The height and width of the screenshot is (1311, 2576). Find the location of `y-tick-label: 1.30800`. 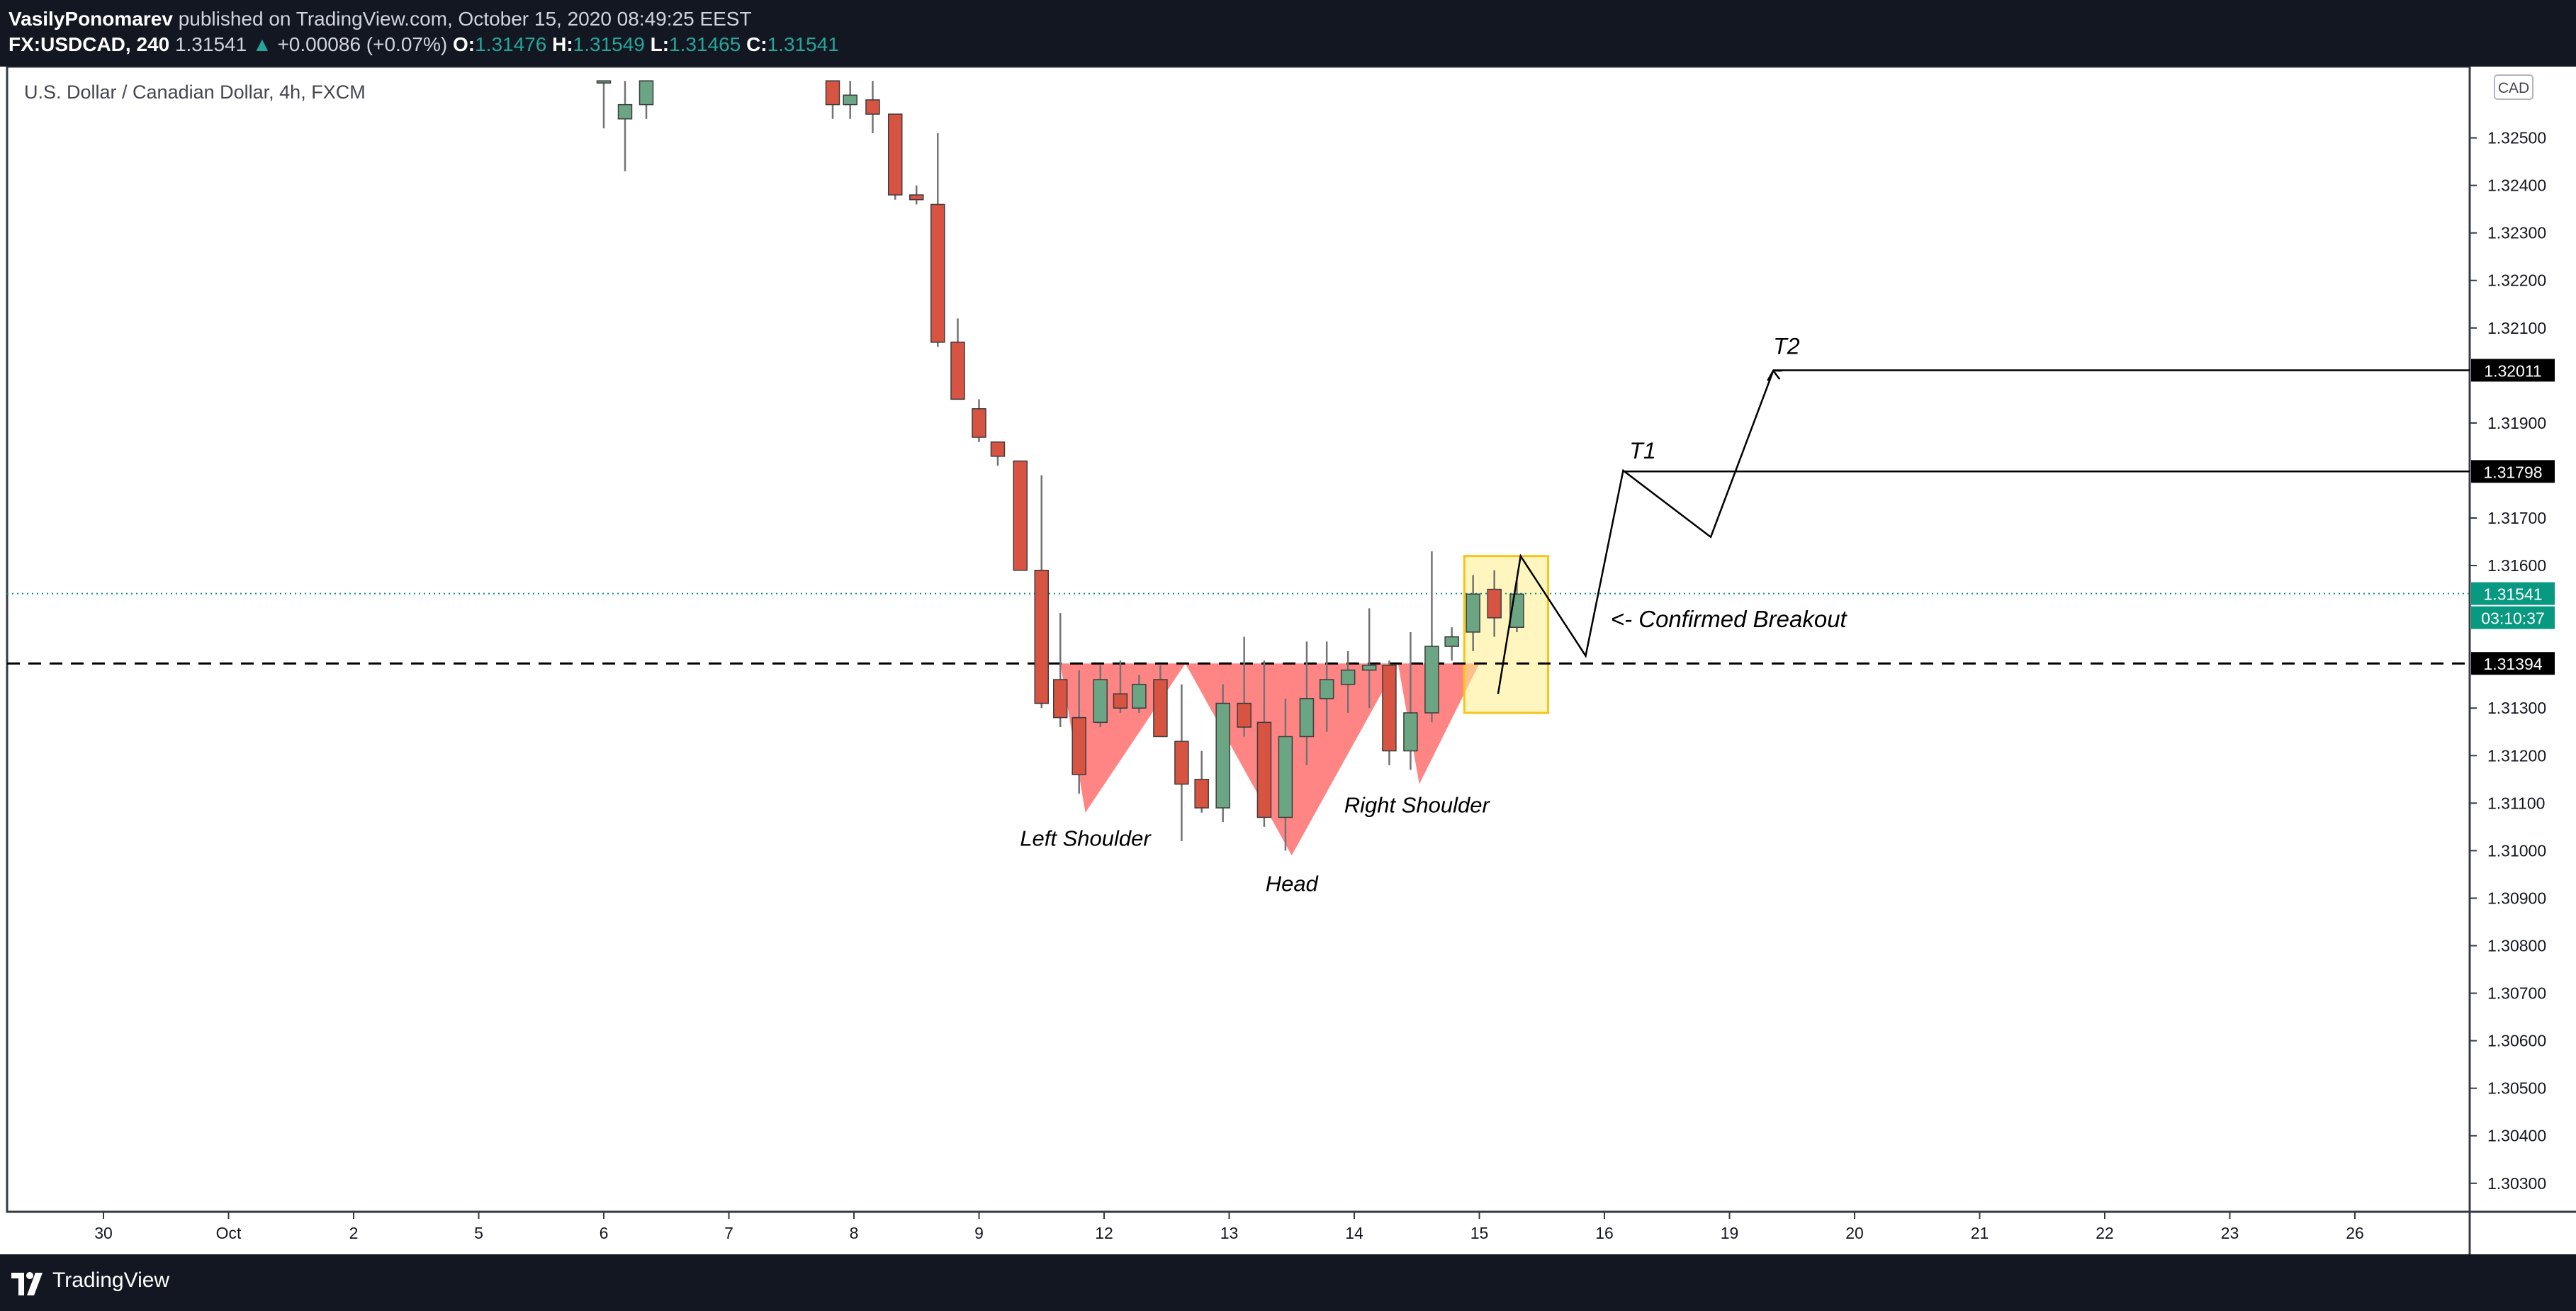

y-tick-label: 1.30800 is located at coordinates (2516, 945).